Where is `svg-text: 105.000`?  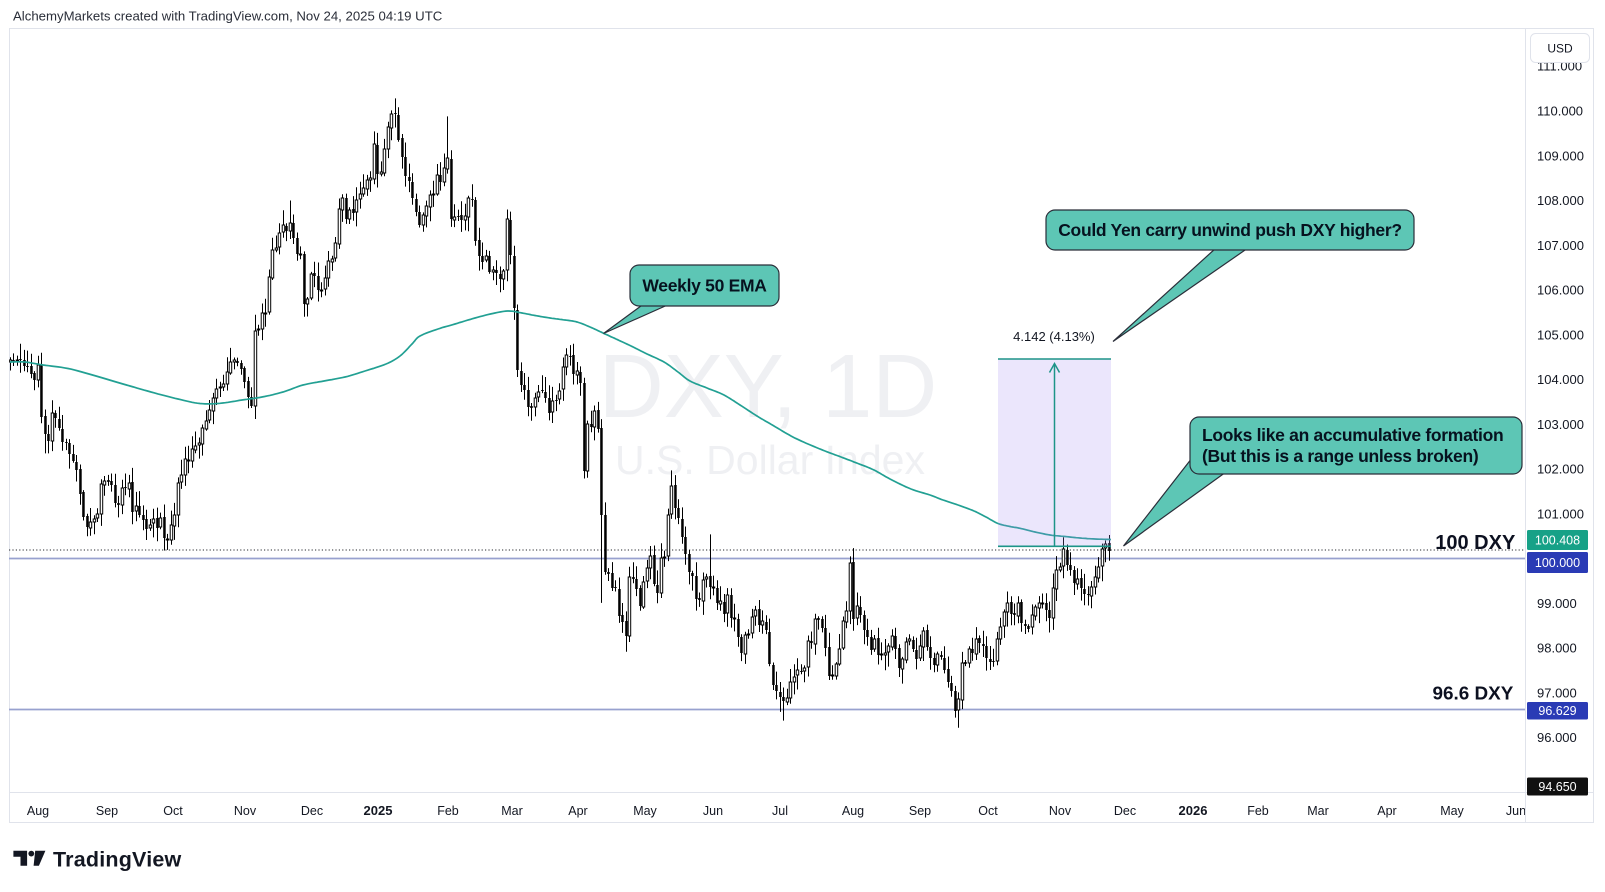
svg-text: 105.000 is located at coordinates (1560, 334).